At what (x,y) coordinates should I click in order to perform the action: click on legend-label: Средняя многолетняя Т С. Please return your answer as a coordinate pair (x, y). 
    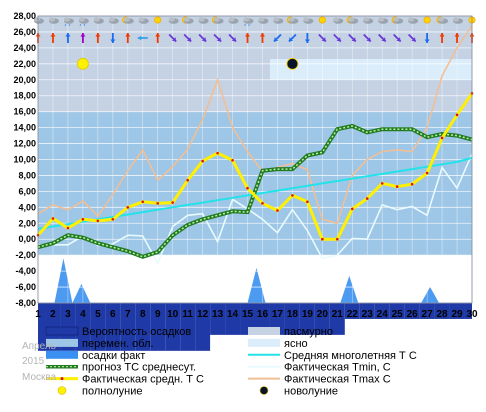
    Looking at the image, I should click on (350, 356).